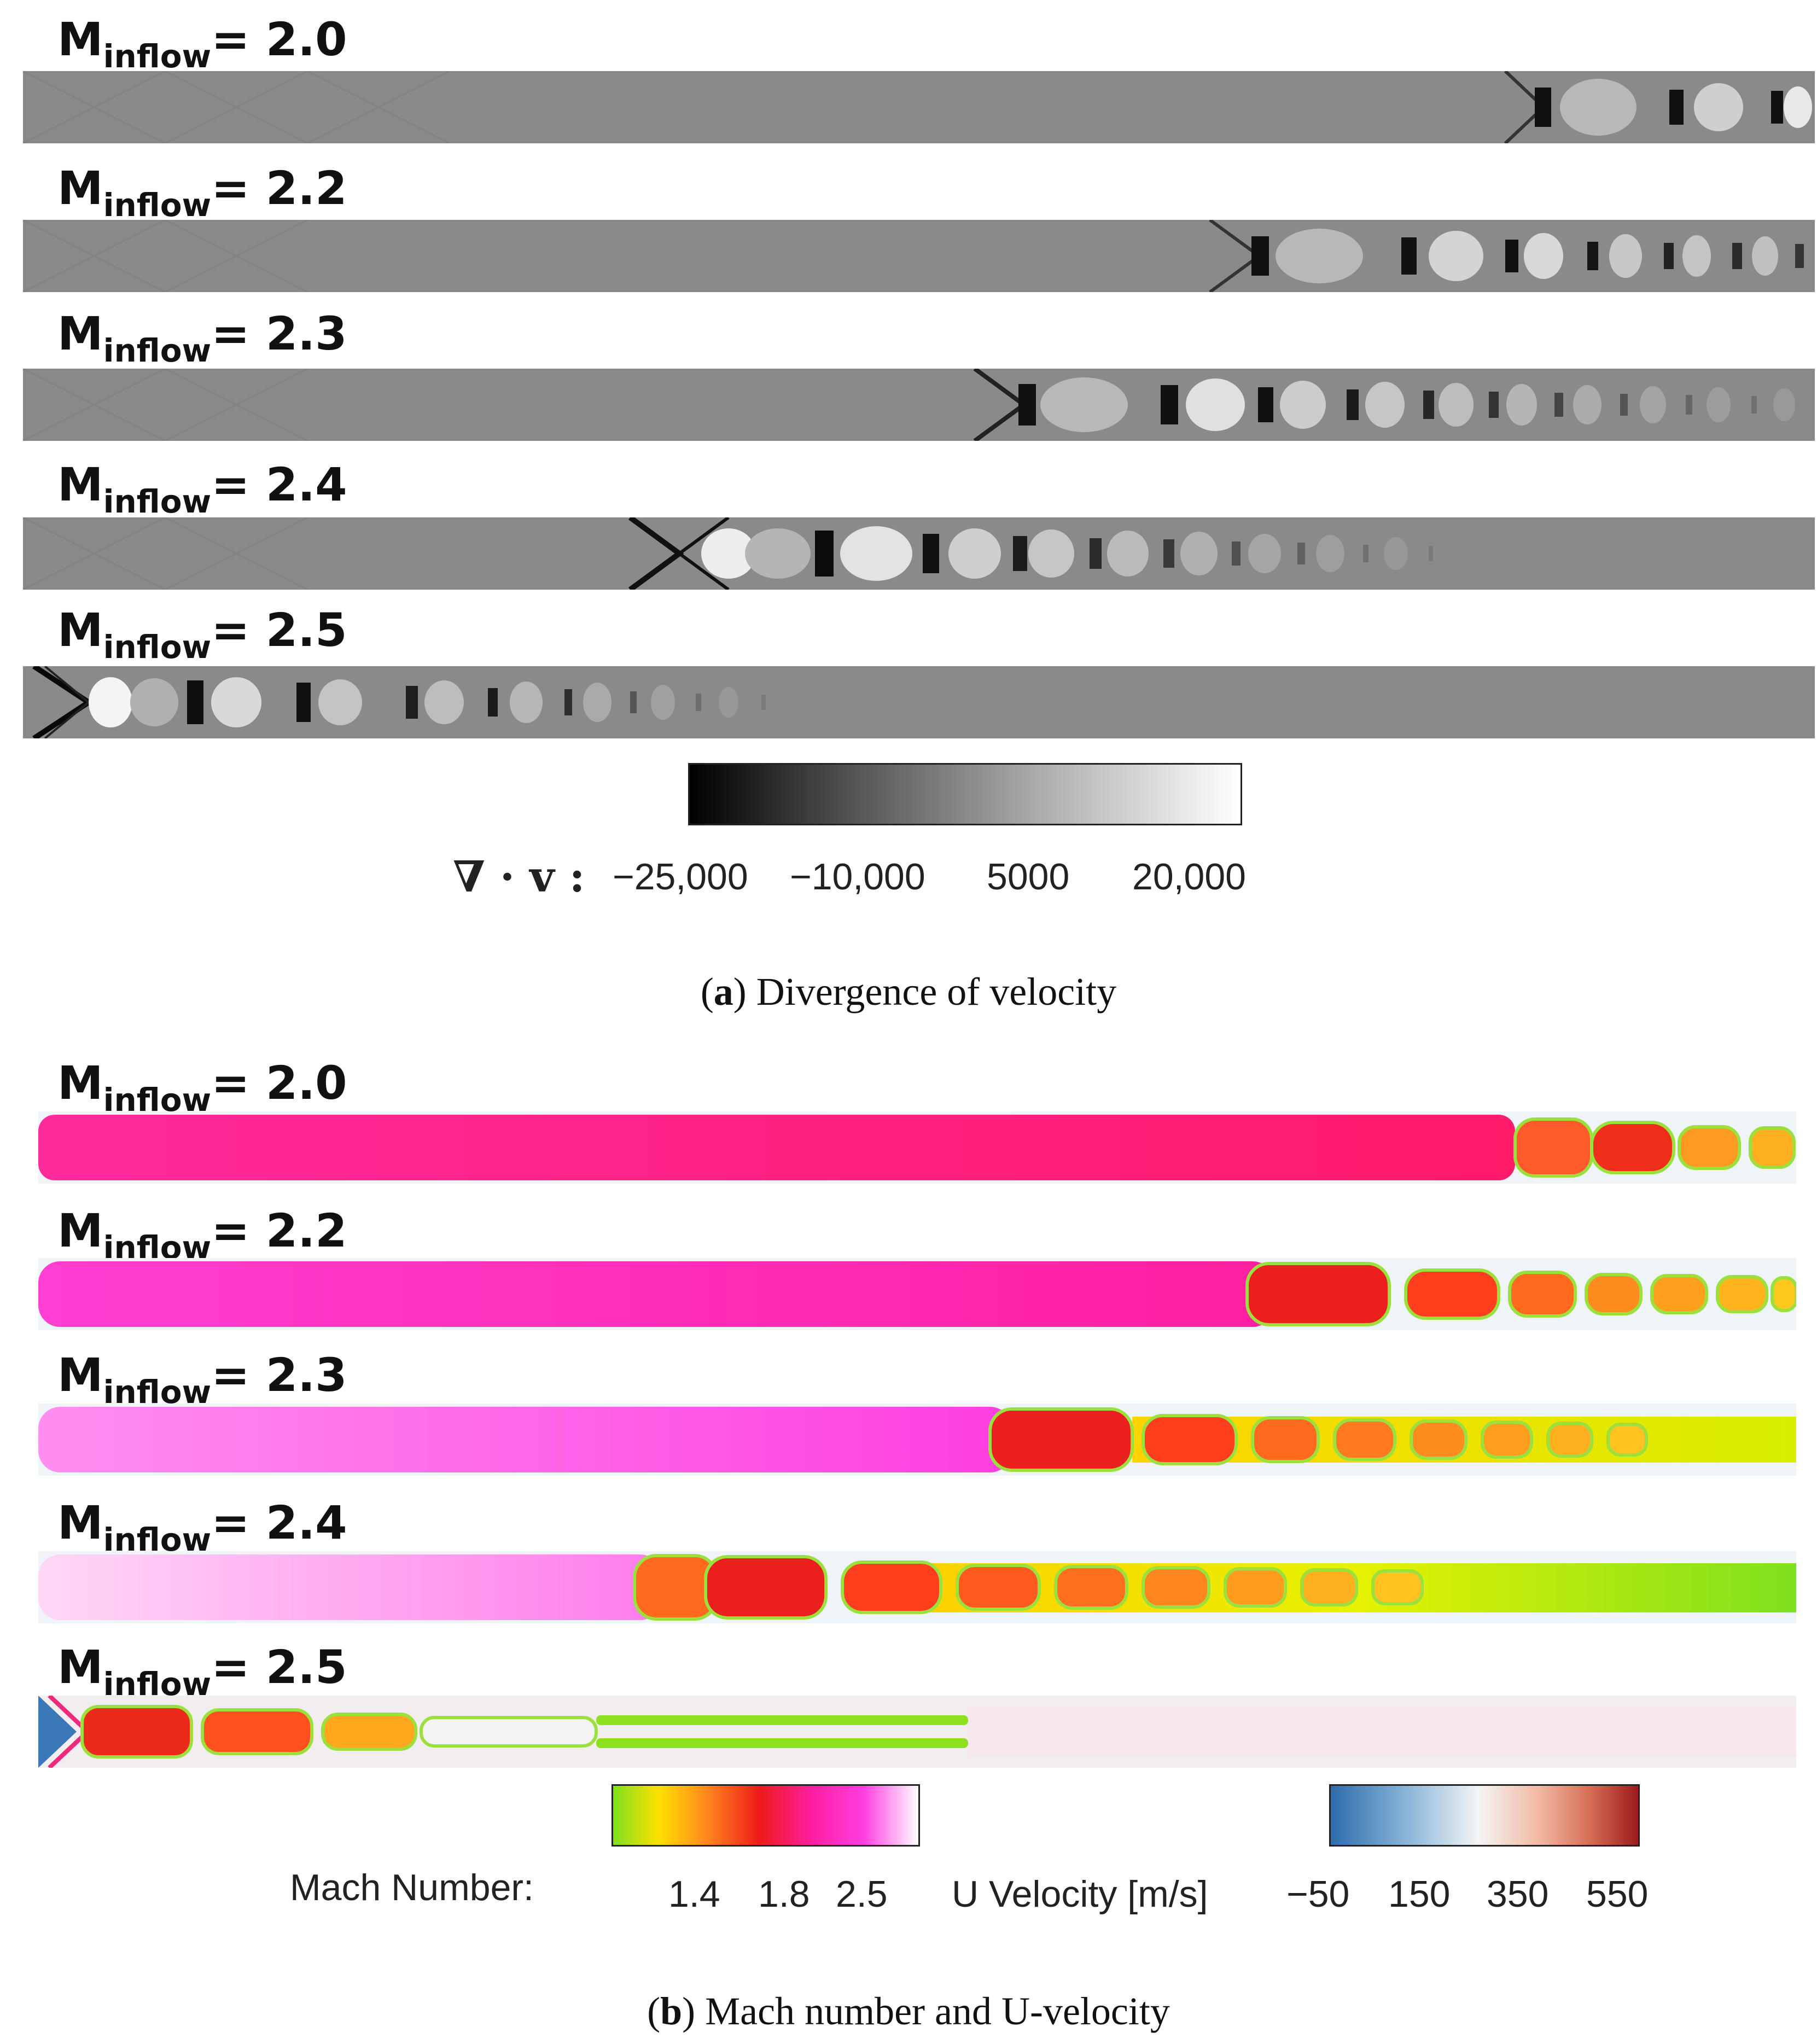 The width and height of the screenshot is (1817, 2044). I want to click on mach-colorbar, so click(766, 1815).